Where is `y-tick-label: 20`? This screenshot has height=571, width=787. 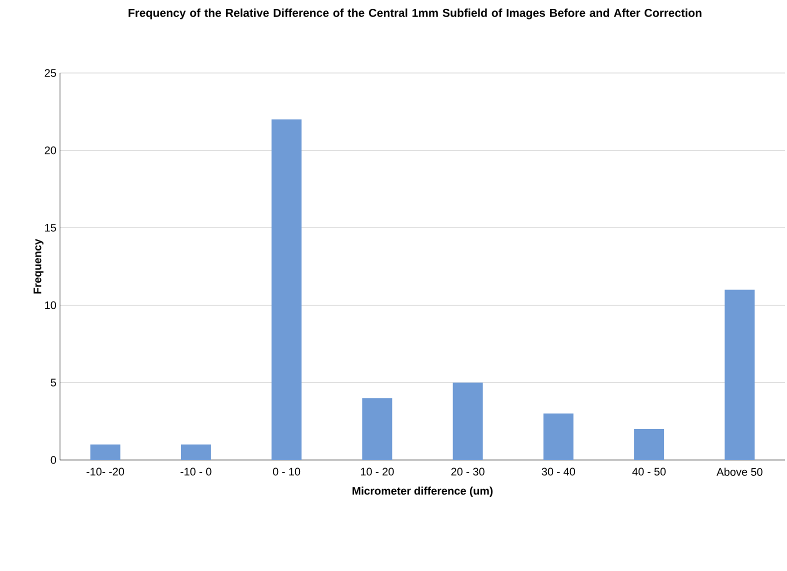 y-tick-label: 20 is located at coordinates (50, 150).